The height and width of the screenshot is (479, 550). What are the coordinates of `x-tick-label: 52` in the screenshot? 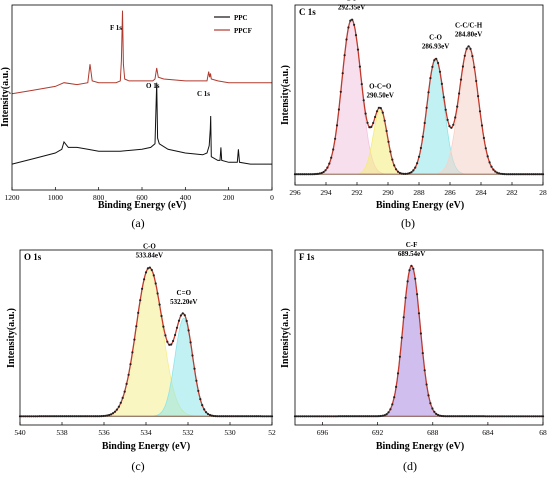 It's located at (272, 432).